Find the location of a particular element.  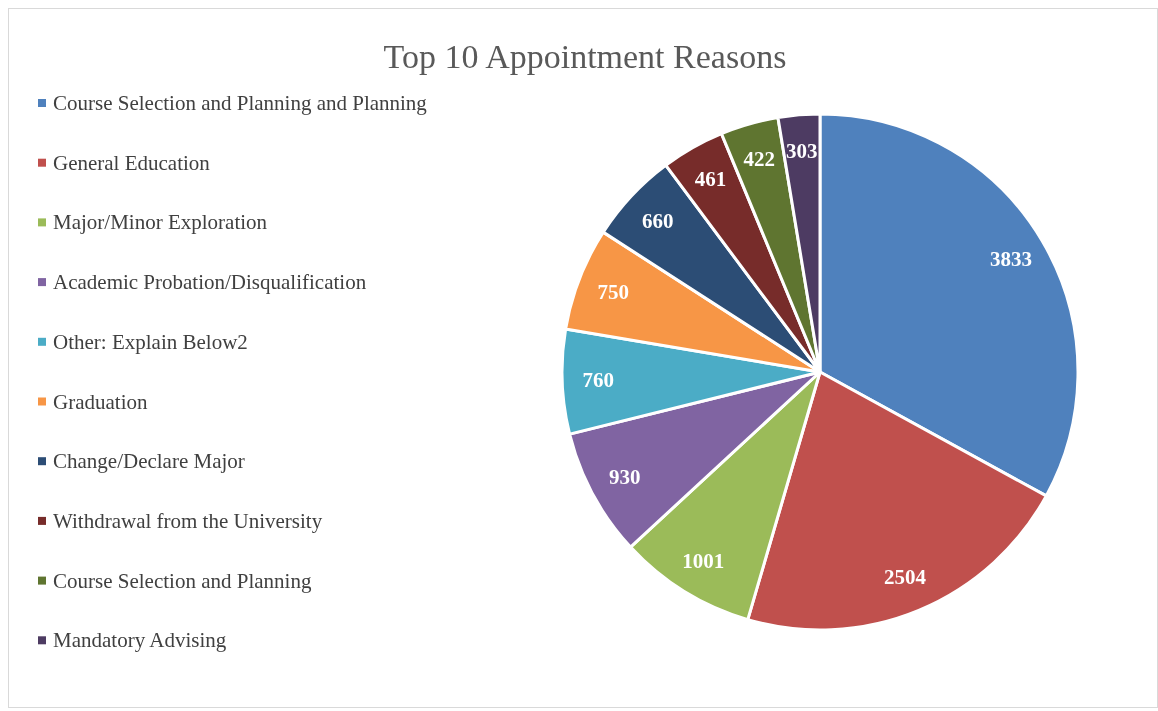

legend-label: Change/Declare Major is located at coordinates (149, 461).